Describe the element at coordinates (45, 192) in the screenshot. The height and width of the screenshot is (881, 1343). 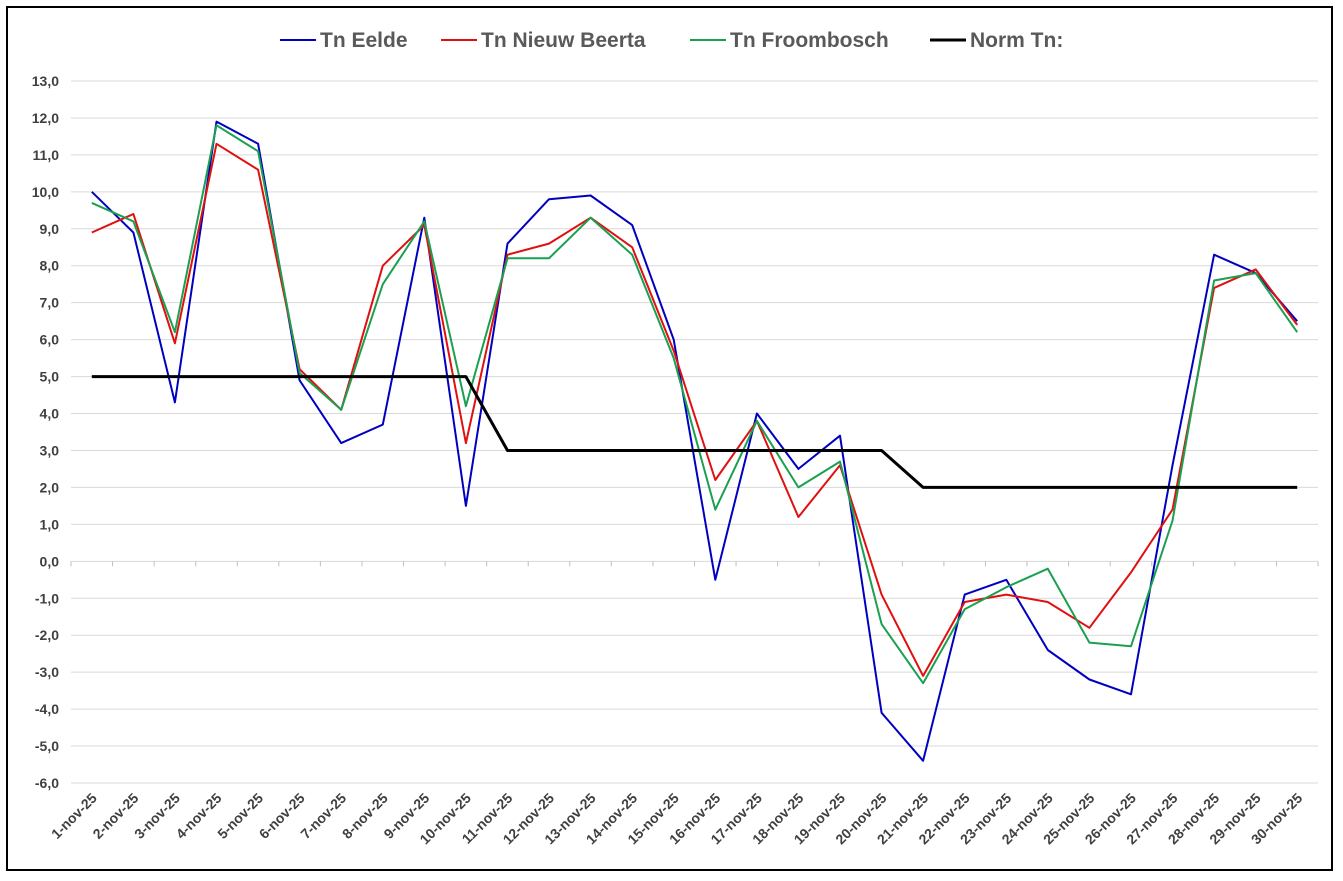
I see `y-tick-label: 10,0` at that location.